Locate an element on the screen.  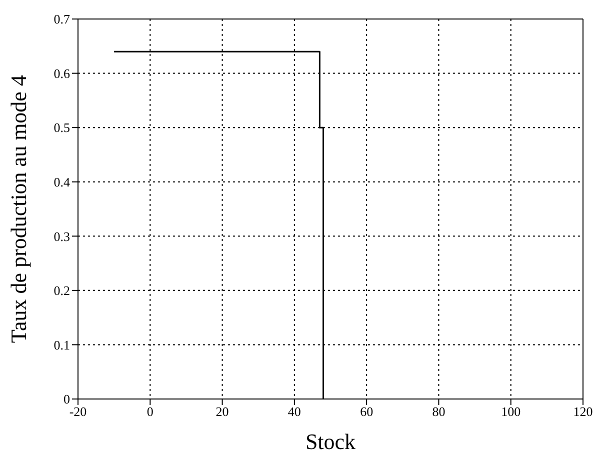
y-tick-label: 0.7 is located at coordinates (62, 19).